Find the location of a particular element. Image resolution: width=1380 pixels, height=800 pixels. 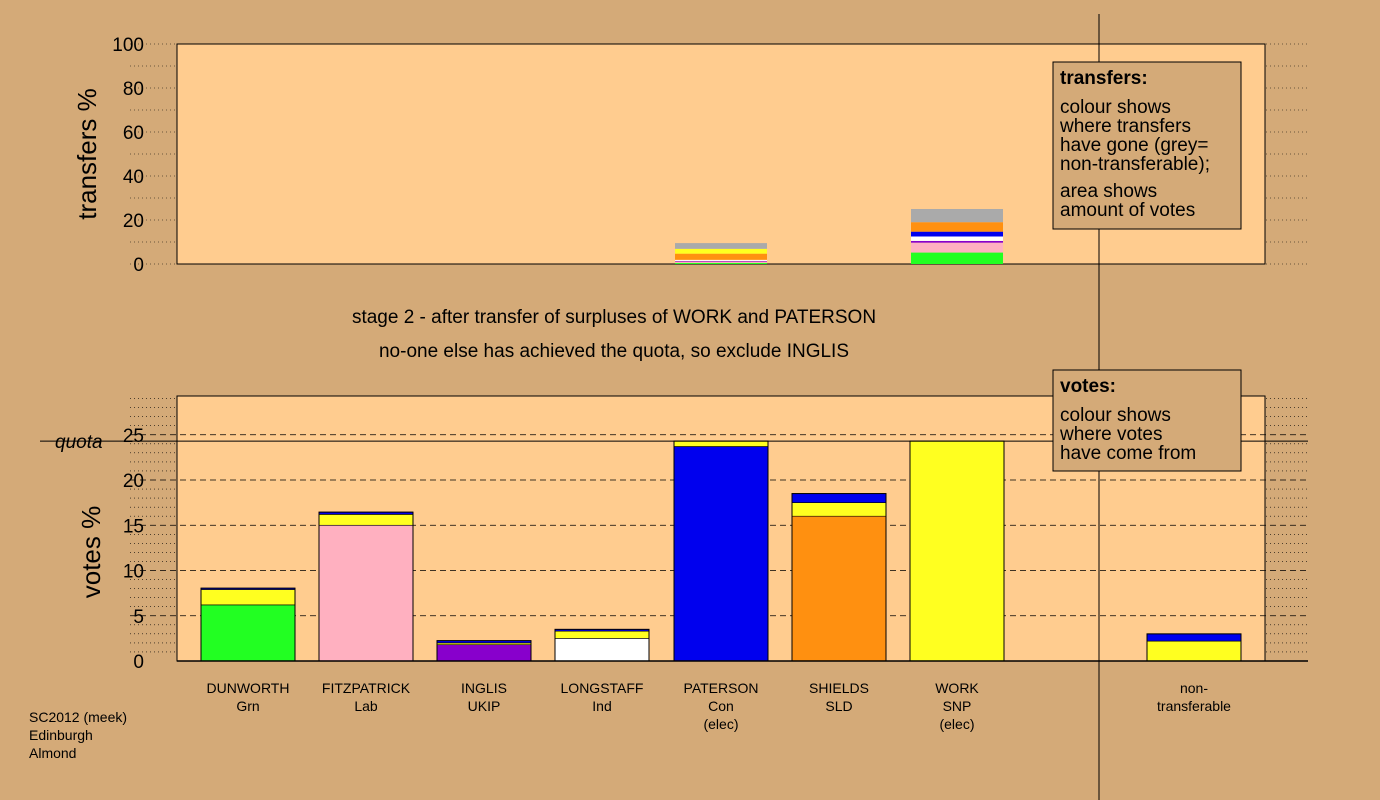

top-y-axis-title: transfers % is located at coordinates (87, 154).